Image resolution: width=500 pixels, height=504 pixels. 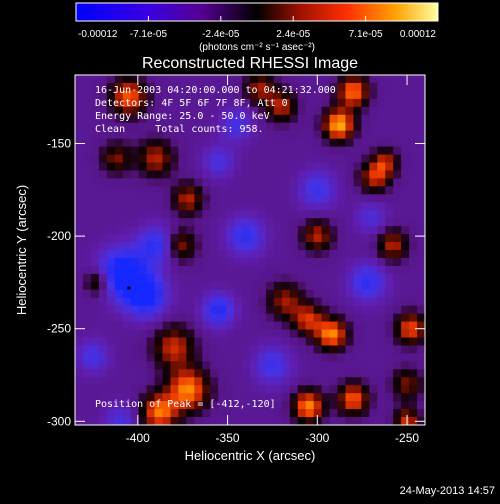 I want to click on peak-dot, so click(x=129, y=288).